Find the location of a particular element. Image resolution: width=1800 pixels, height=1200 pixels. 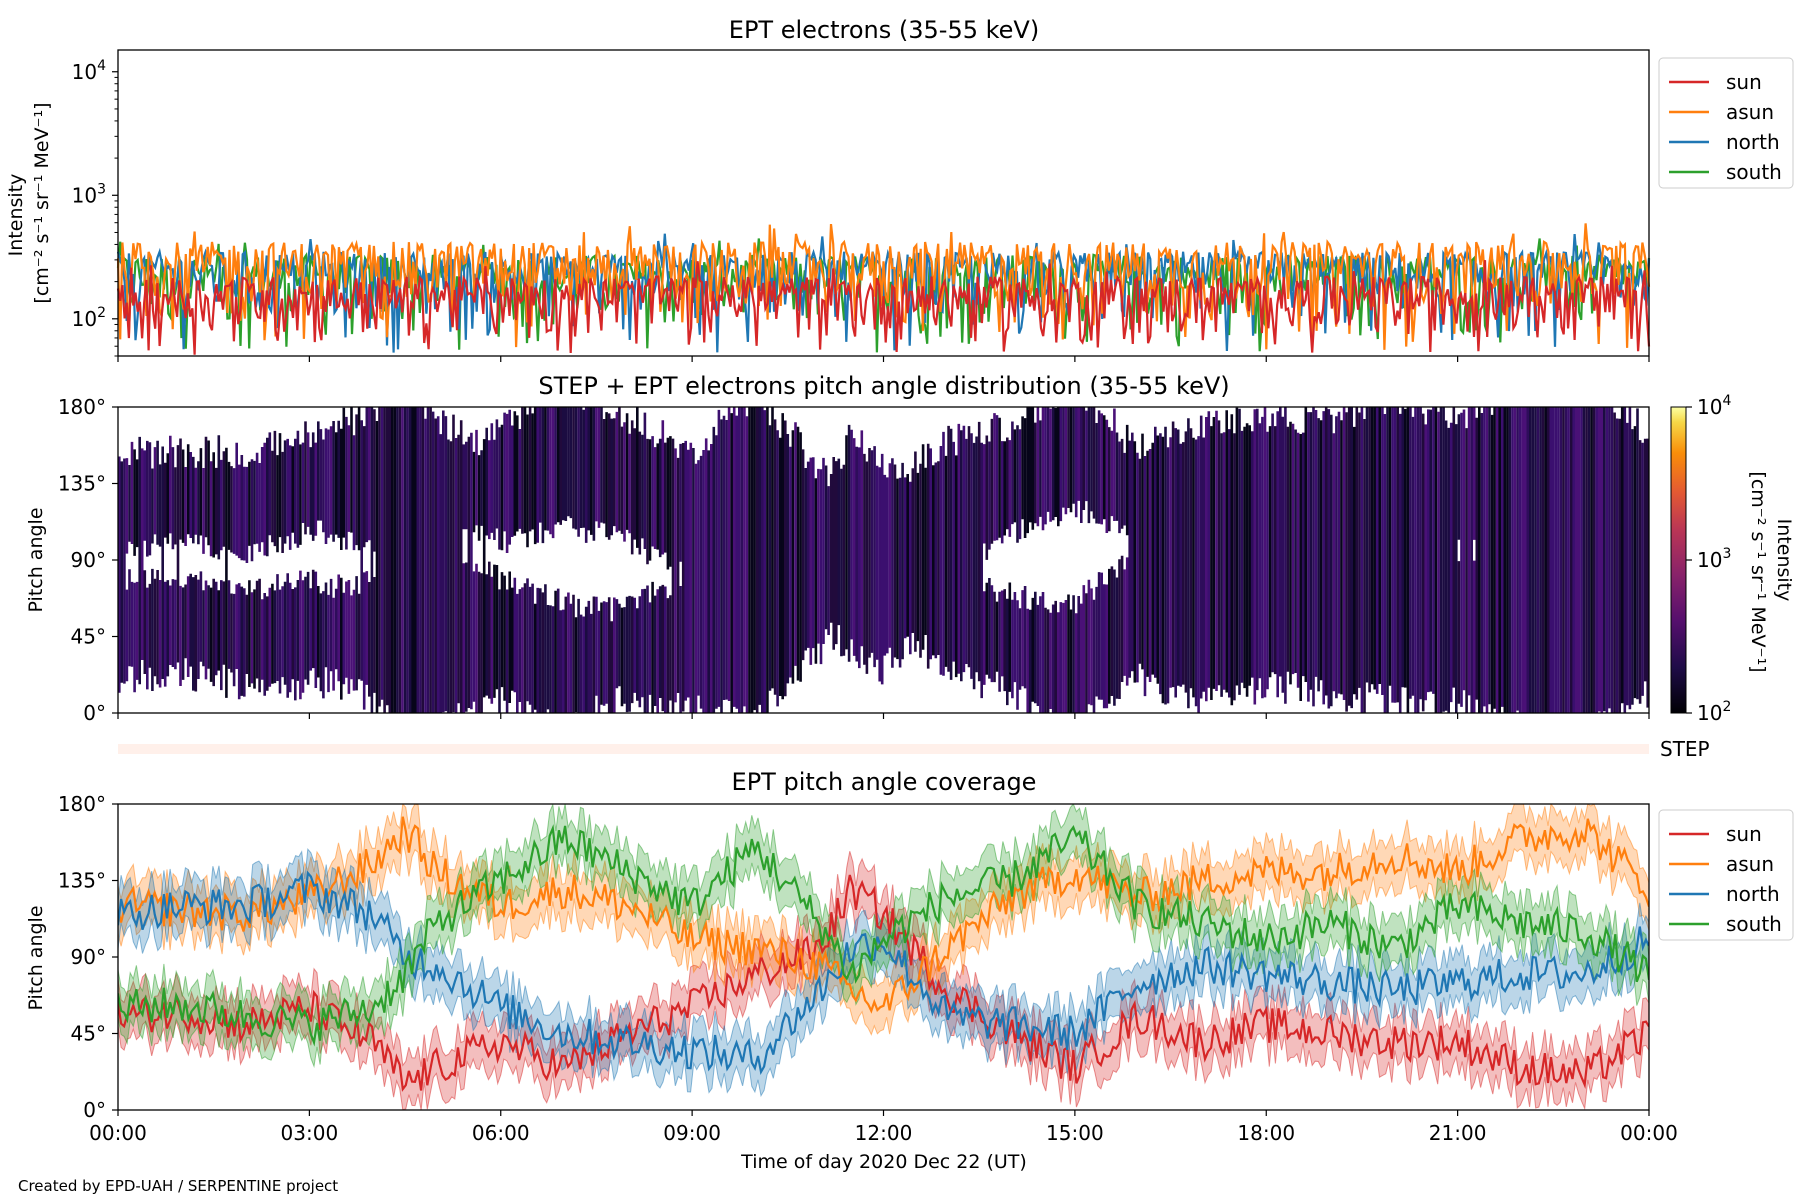

coverage-legend: sun asun north south is located at coordinates (1726, 875).